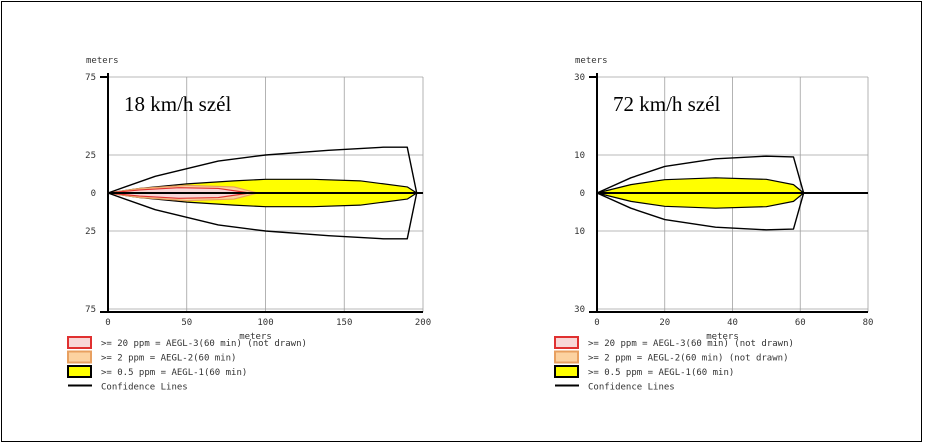 This screenshot has width=925, height=445. What do you see at coordinates (666, 104) in the screenshot?
I see `chart-title: 72 km/h szél` at bounding box center [666, 104].